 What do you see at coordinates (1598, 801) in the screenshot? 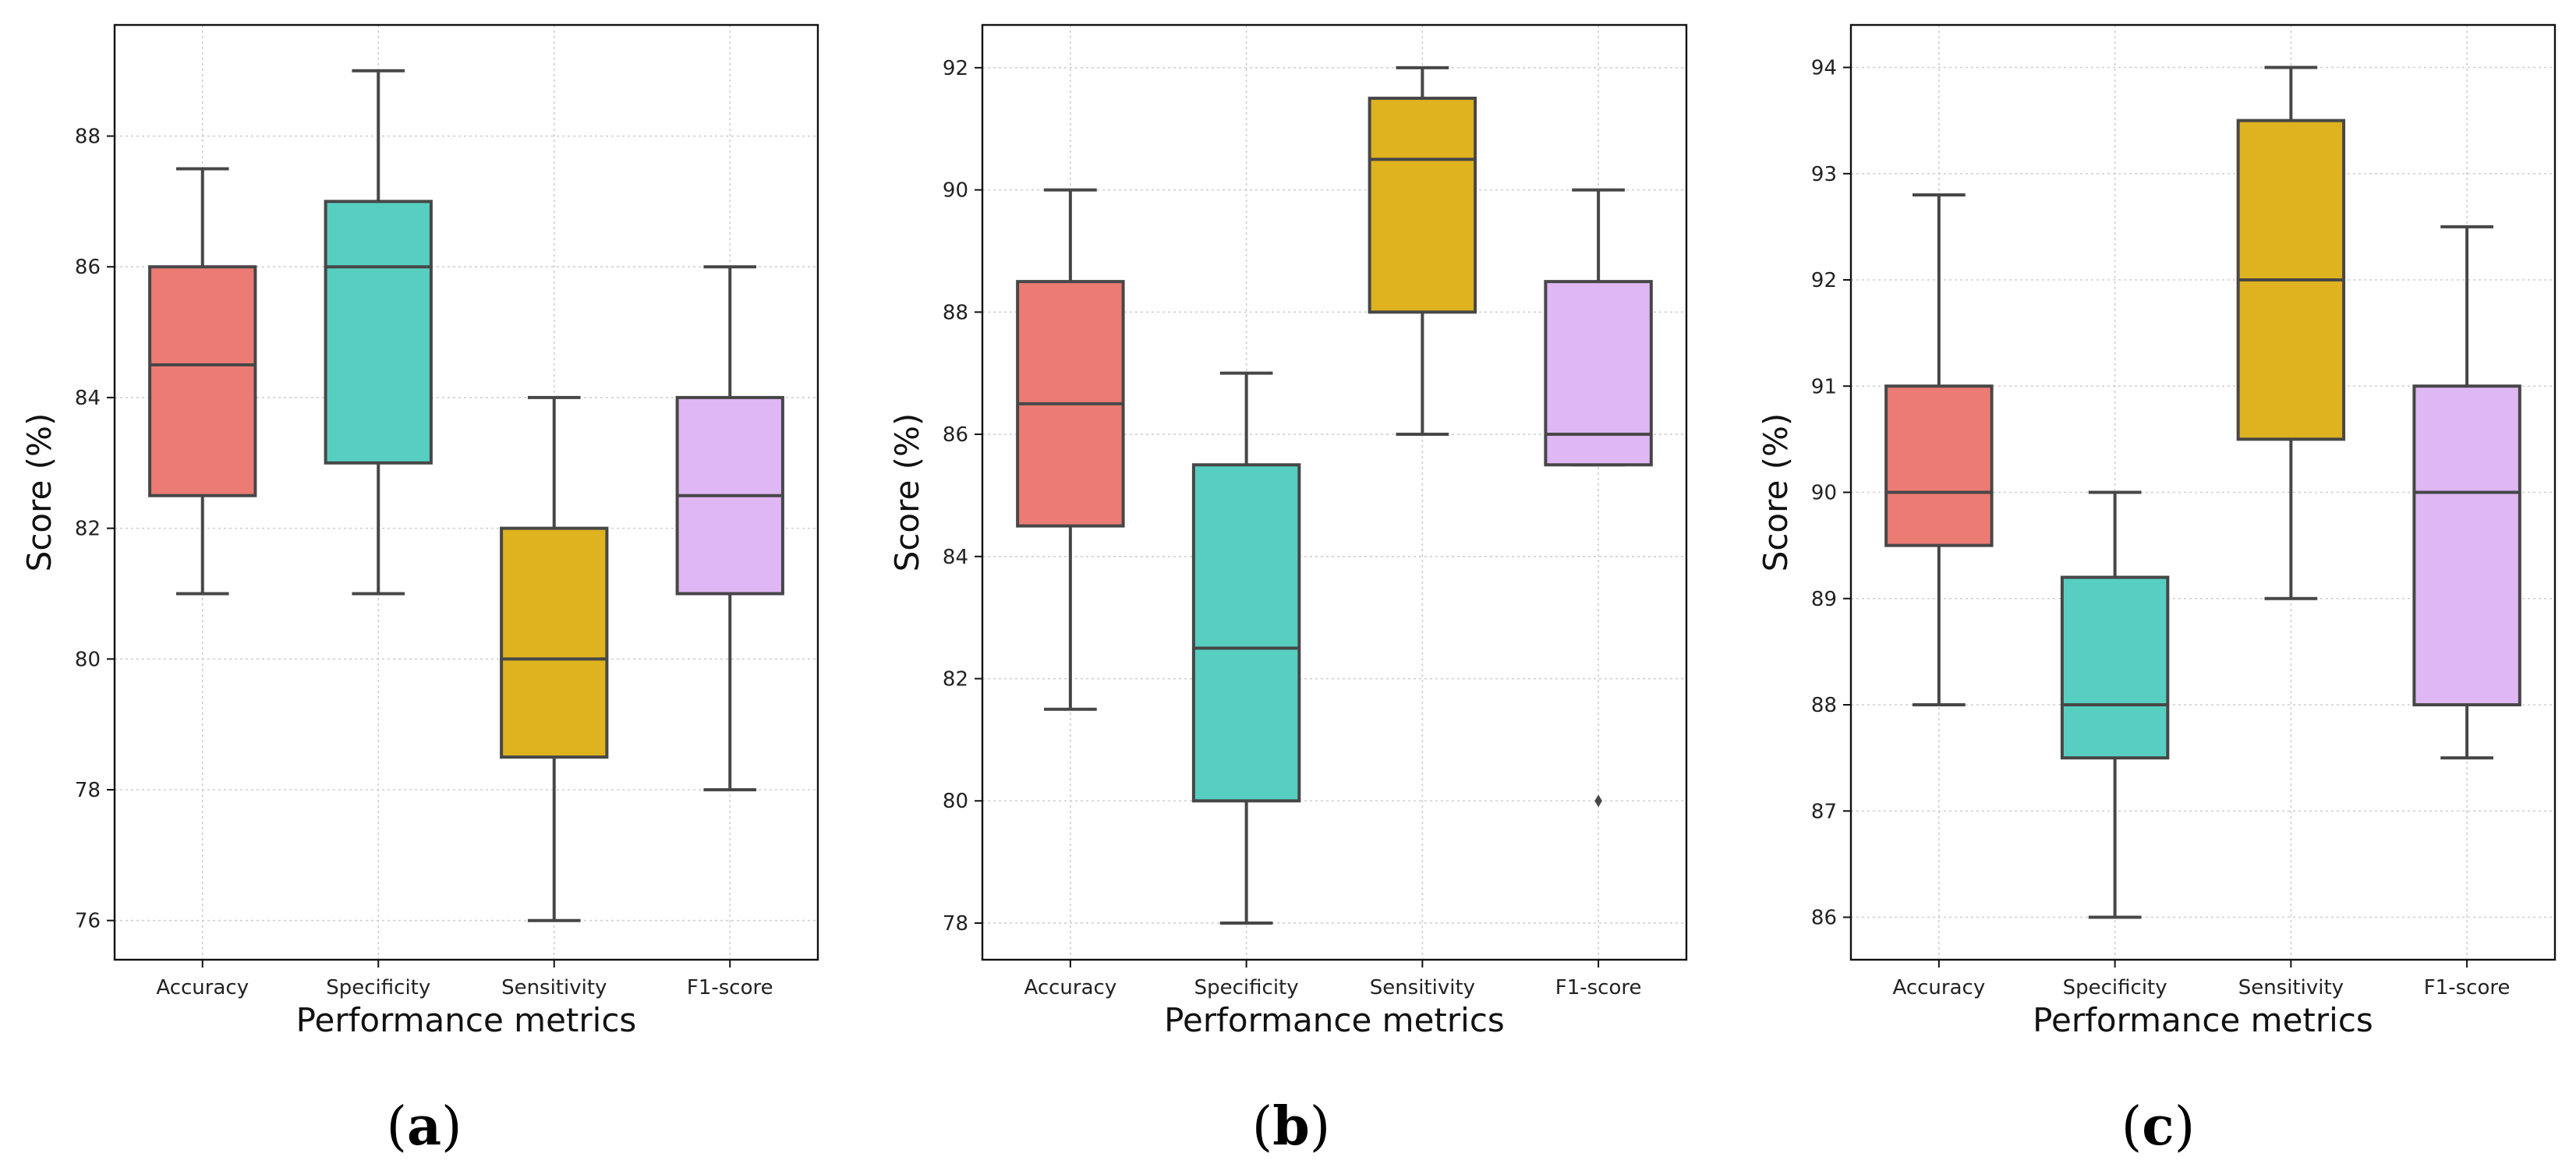
I see `outlier-point` at bounding box center [1598, 801].